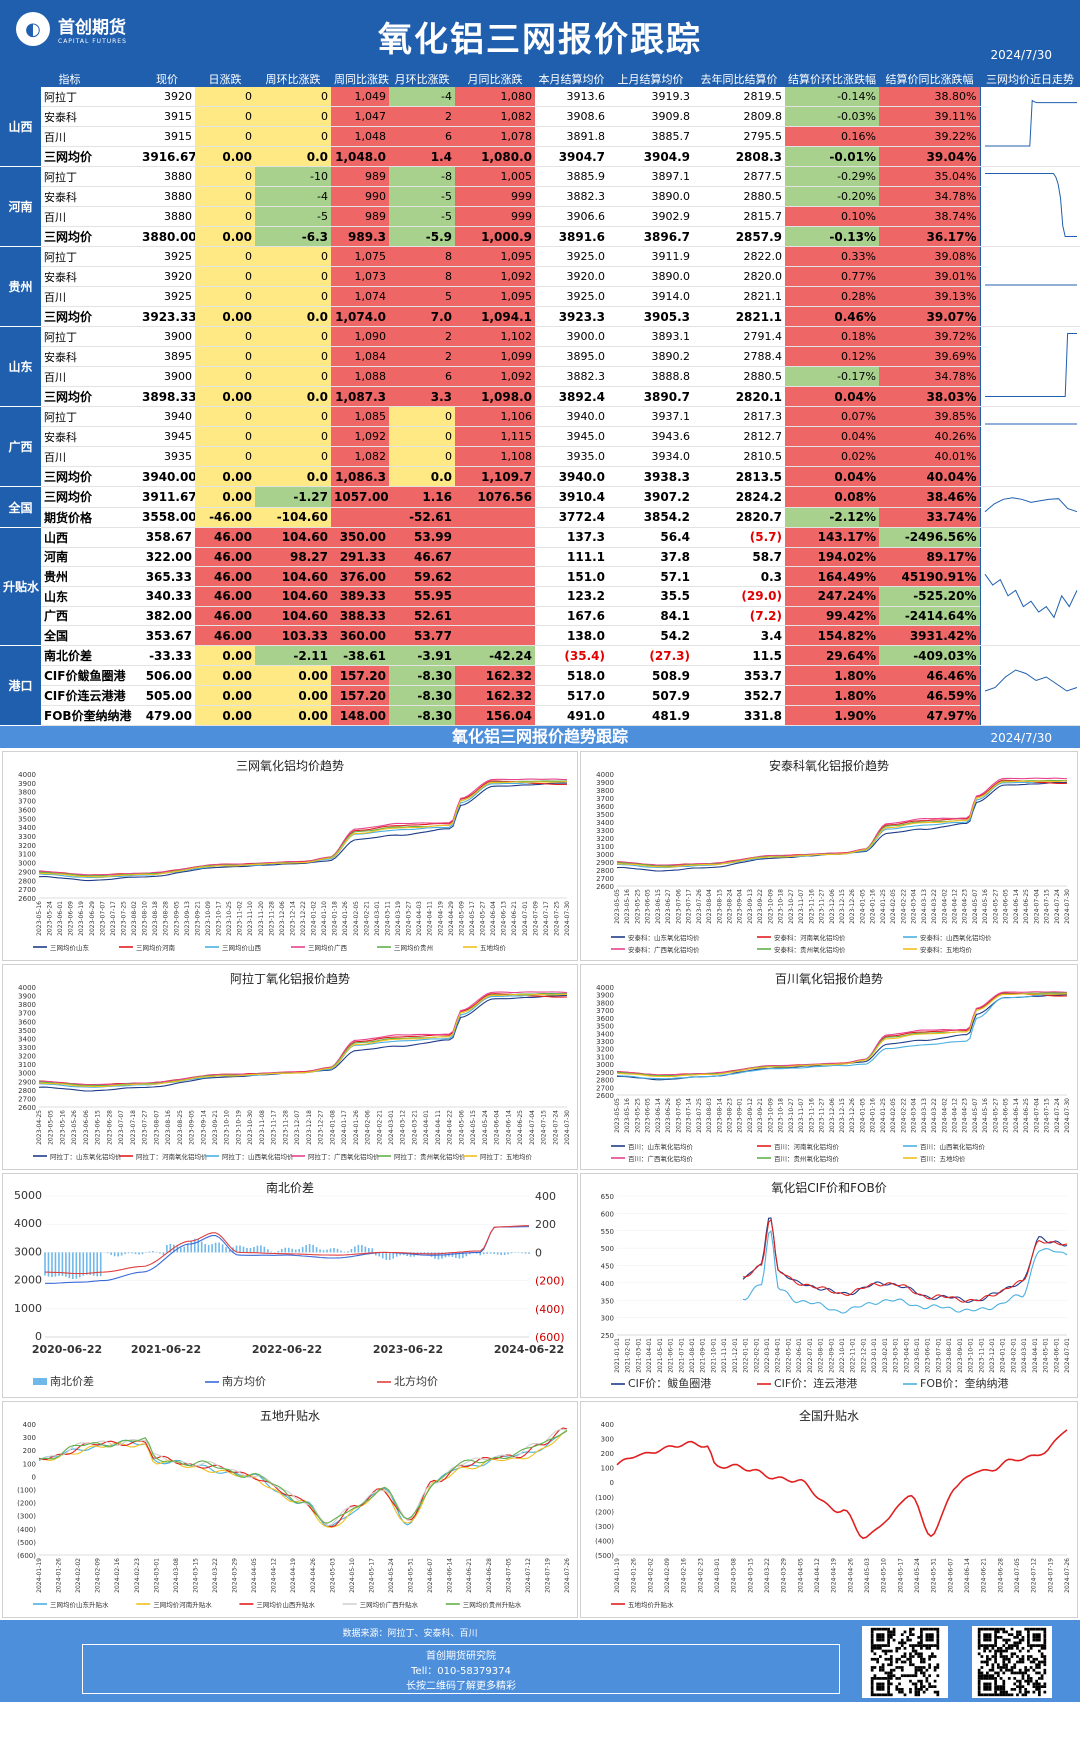 The width and height of the screenshot is (1080, 1754). Describe the element at coordinates (953, 1146) in the screenshot. I see `legend-label: 百川：山西氧化铝均价` at that location.